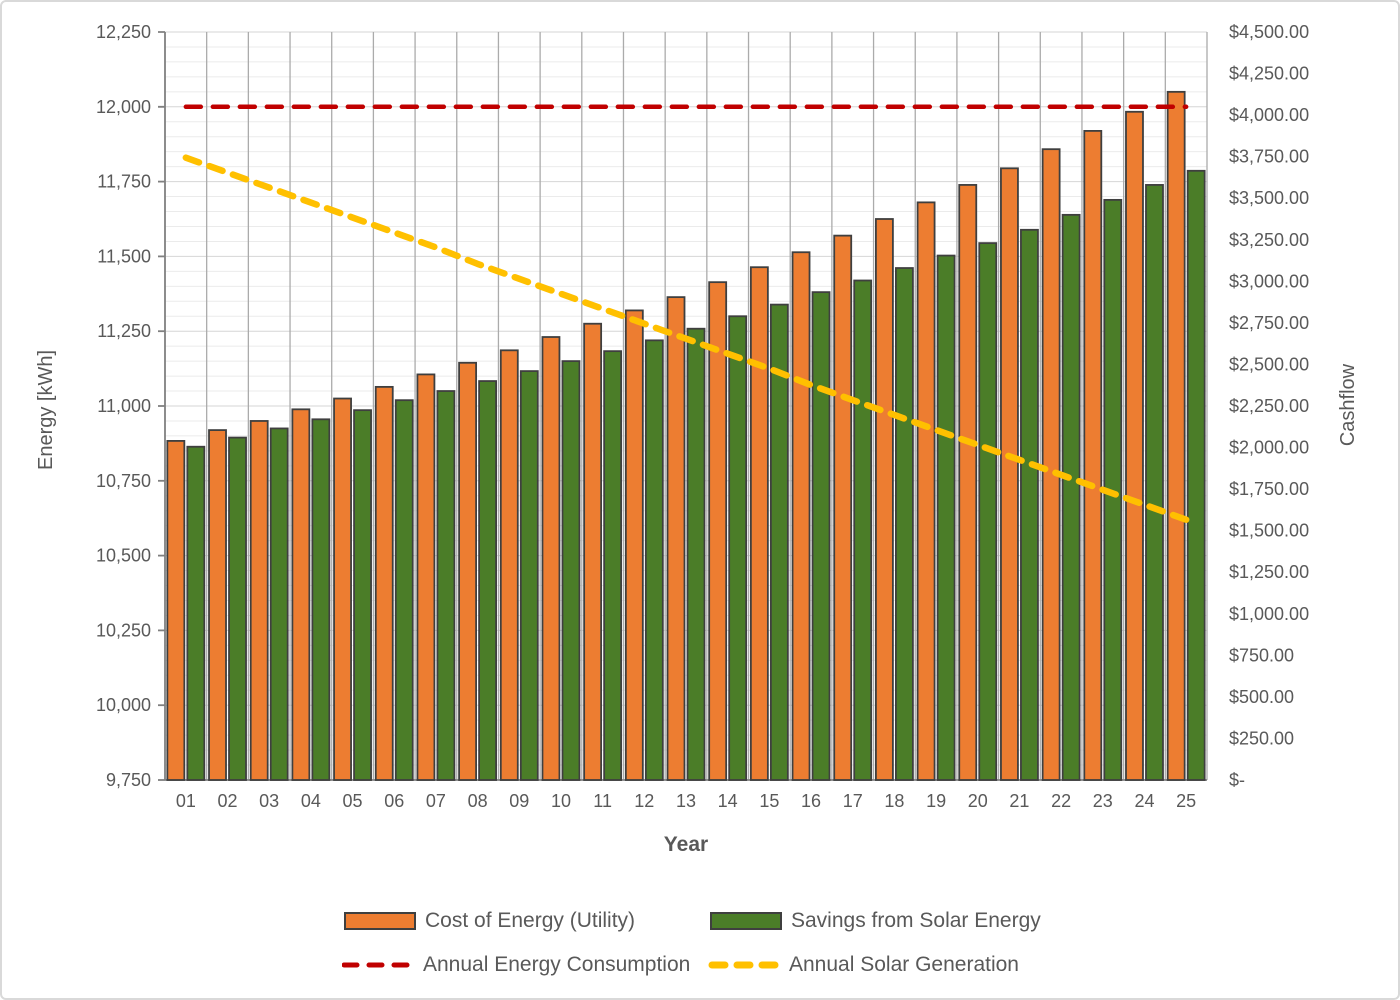  Describe the element at coordinates (269, 801) in the screenshot. I see `x-tick-label: 03` at that location.